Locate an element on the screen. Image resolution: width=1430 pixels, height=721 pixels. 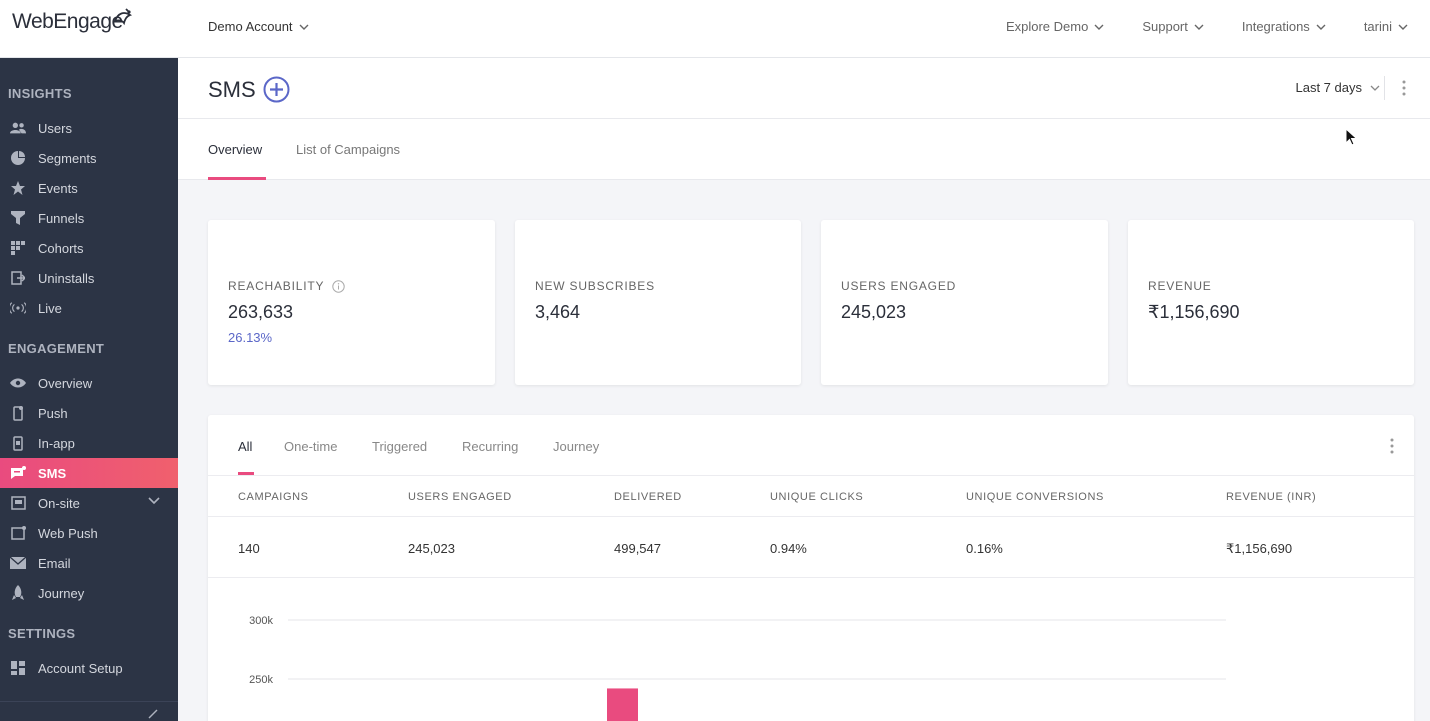
tab-overview: Overview is located at coordinates (235, 149).